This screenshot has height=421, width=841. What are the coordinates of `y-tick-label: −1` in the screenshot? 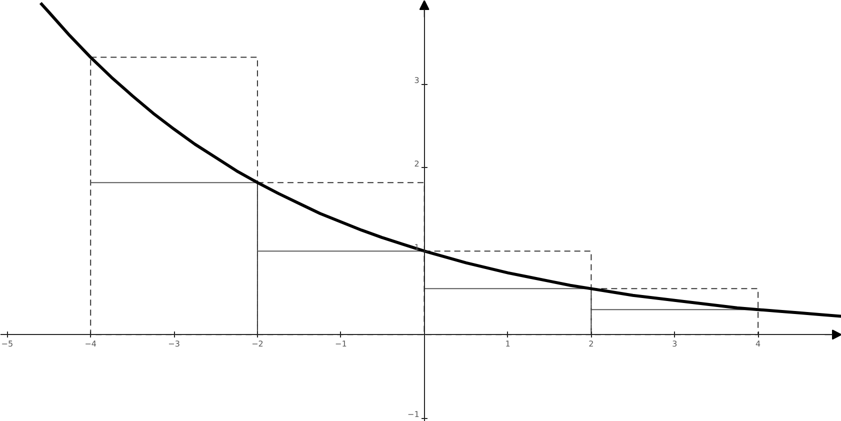 It's located at (414, 415).